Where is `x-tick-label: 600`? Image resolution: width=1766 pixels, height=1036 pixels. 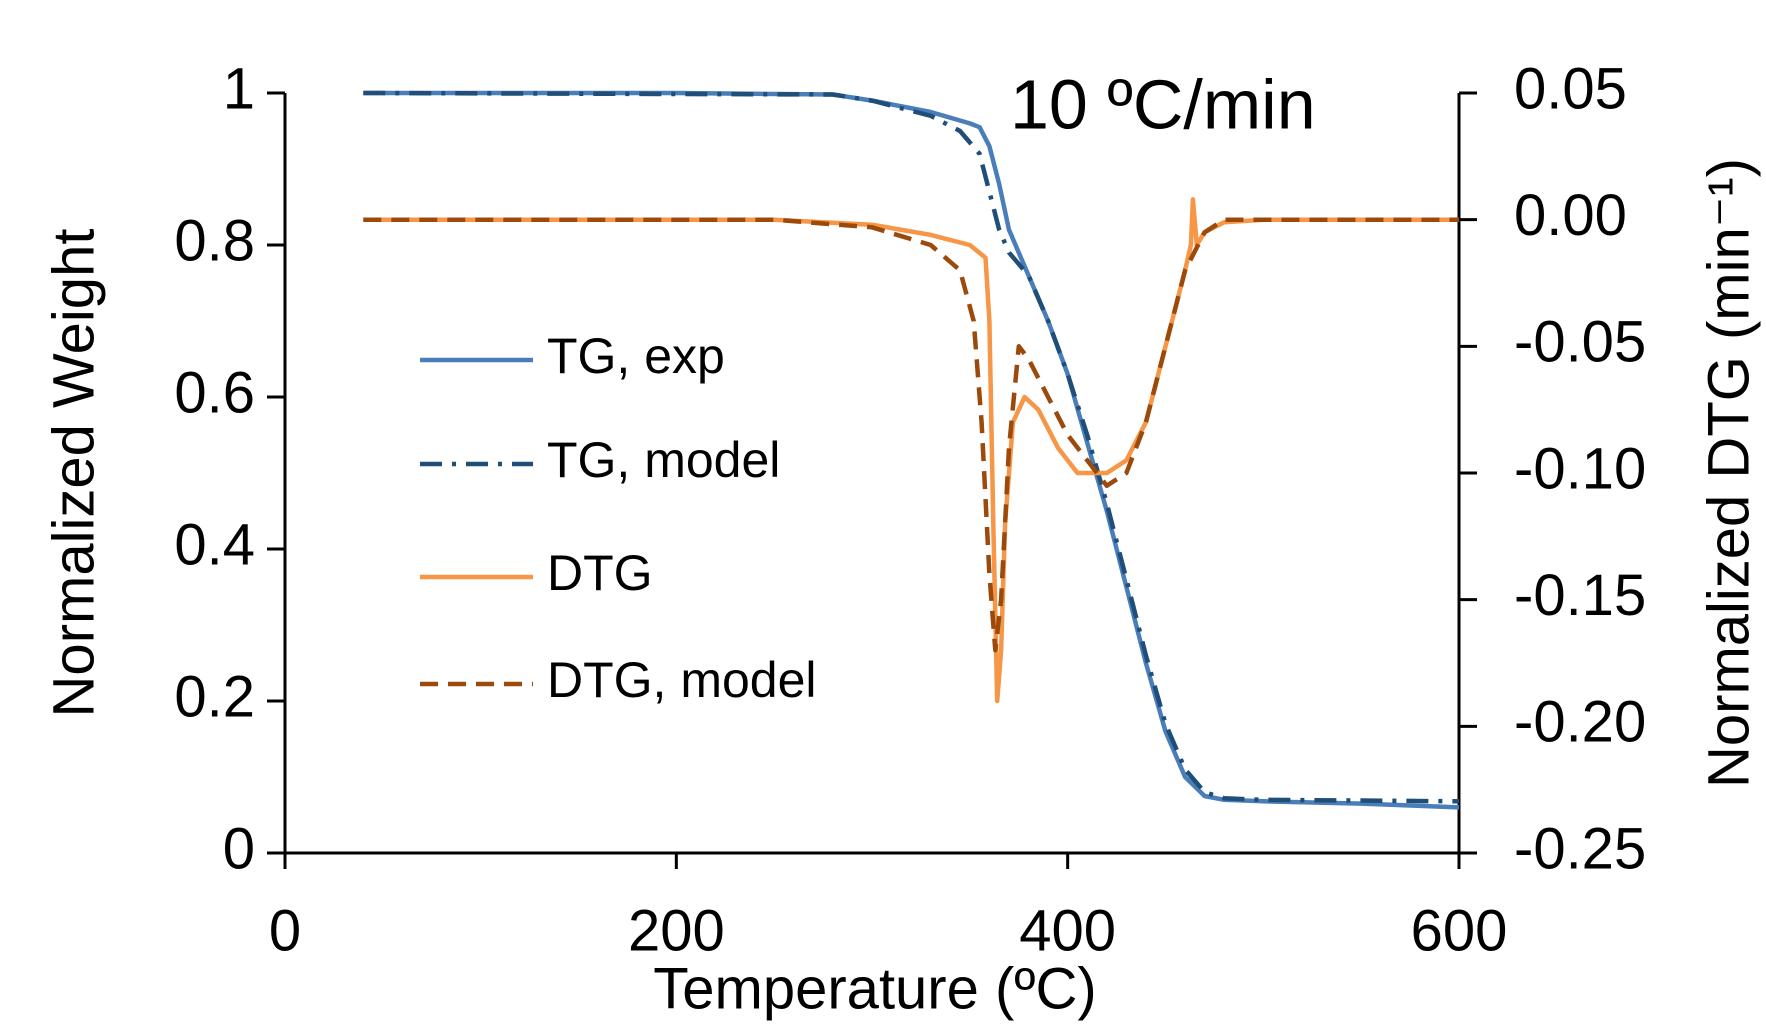 x-tick-label: 600 is located at coordinates (1459, 930).